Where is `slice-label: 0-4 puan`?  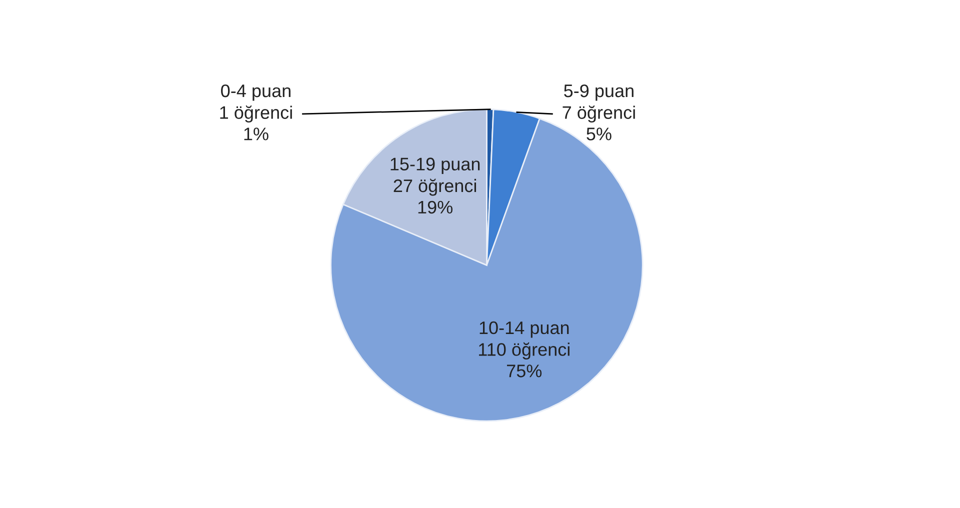
slice-label: 0-4 puan is located at coordinates (255, 92).